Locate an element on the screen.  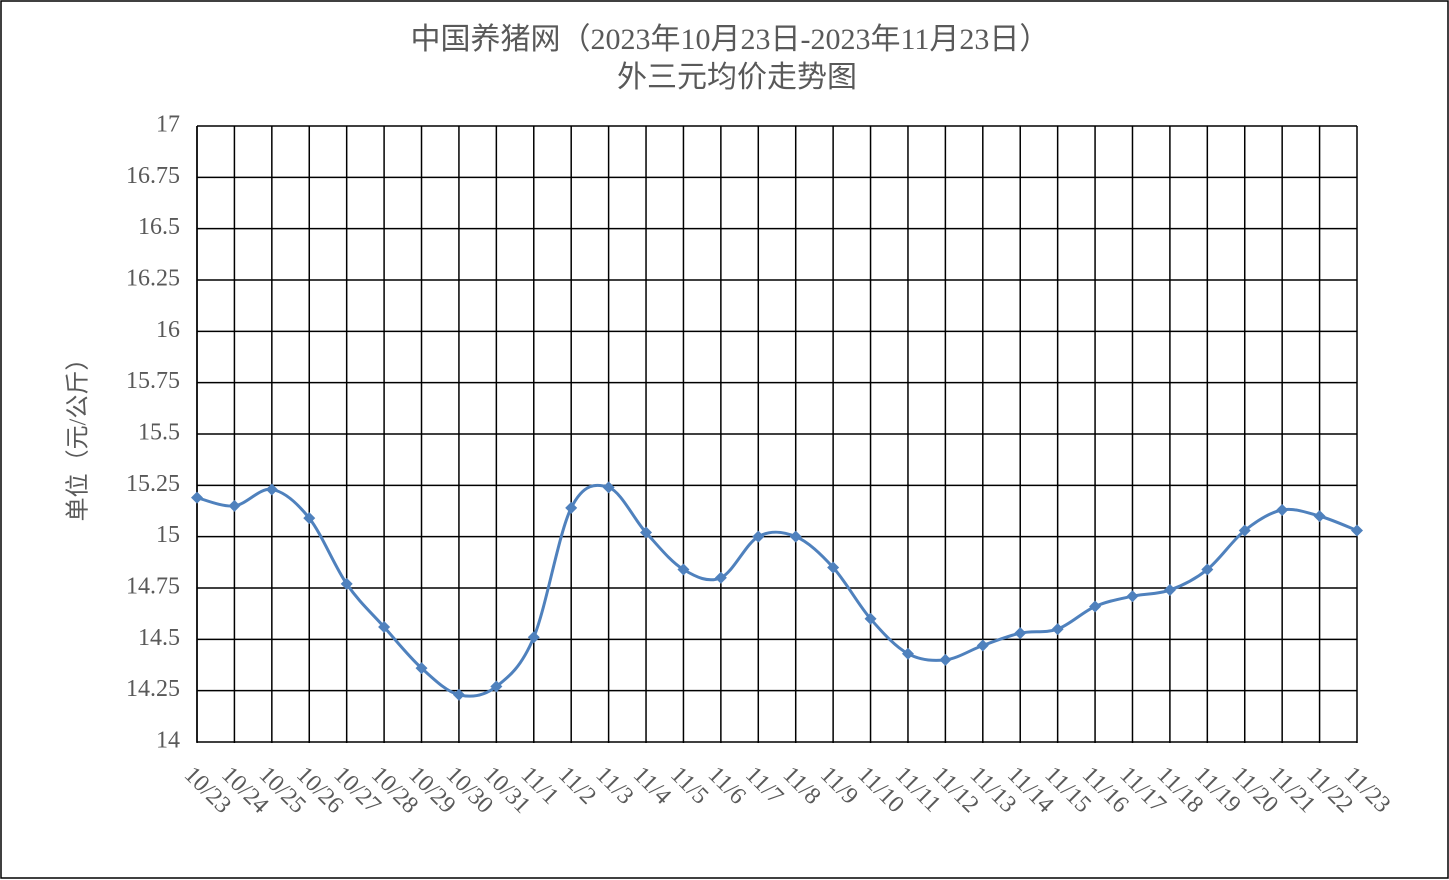
y-tick-label: 15.25 is located at coordinates (153, 484).